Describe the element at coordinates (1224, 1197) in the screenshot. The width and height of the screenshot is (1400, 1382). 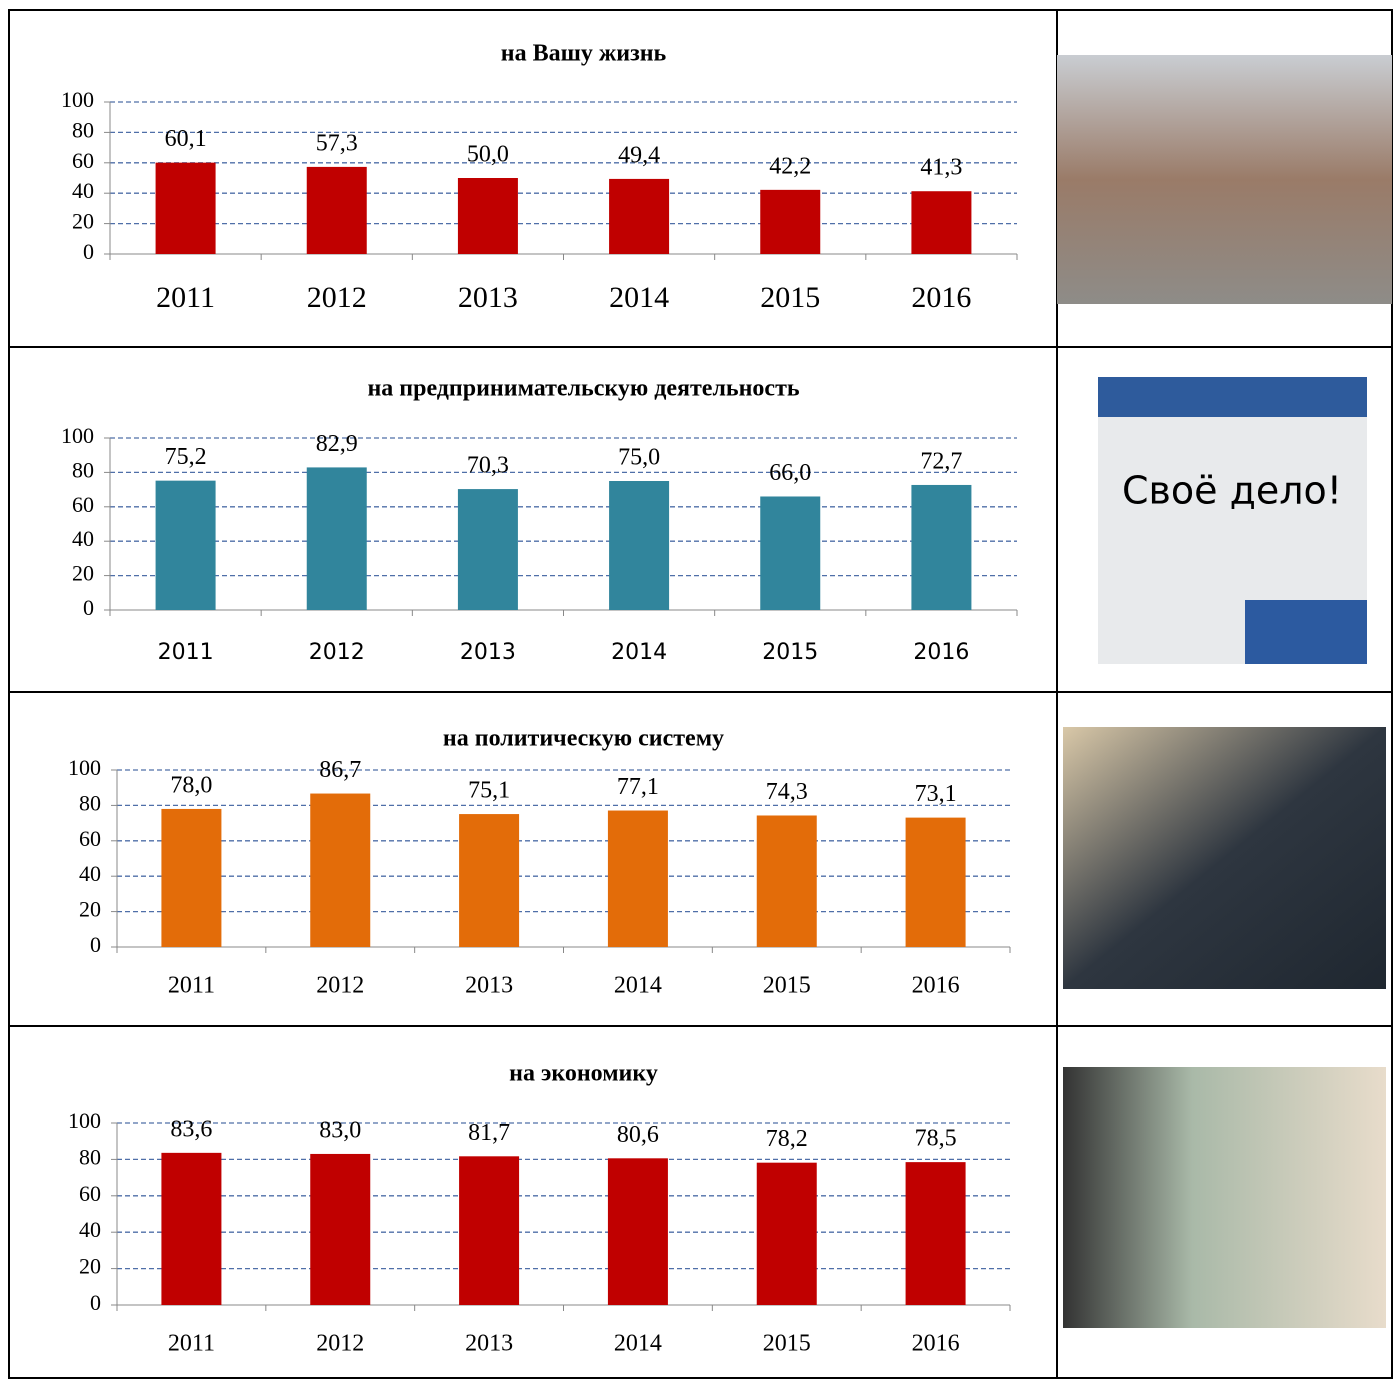
I see `photo-money` at that location.